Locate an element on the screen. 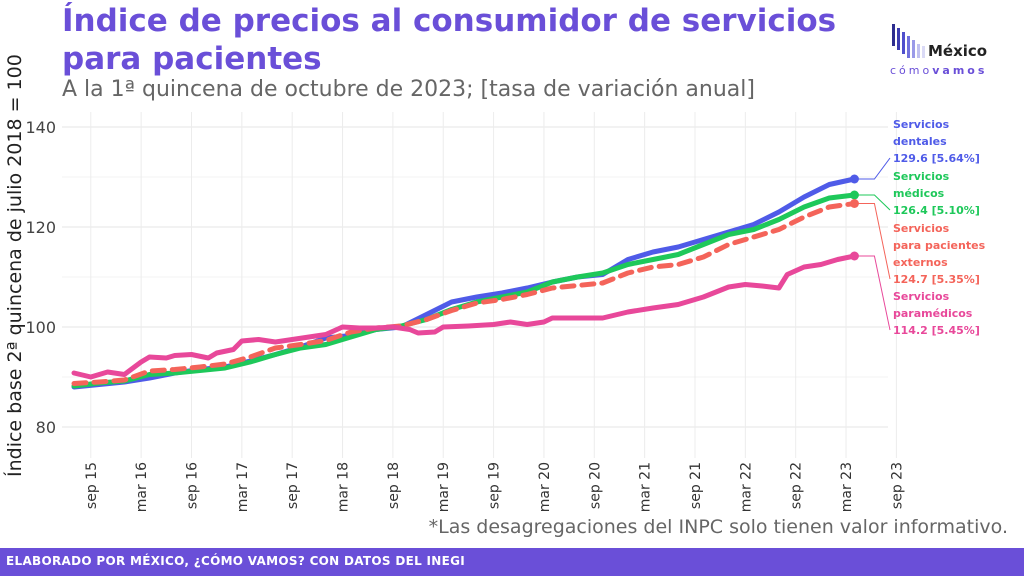 The height and width of the screenshot is (576, 1024). y-tick-label: 120 is located at coordinates (40, 227).